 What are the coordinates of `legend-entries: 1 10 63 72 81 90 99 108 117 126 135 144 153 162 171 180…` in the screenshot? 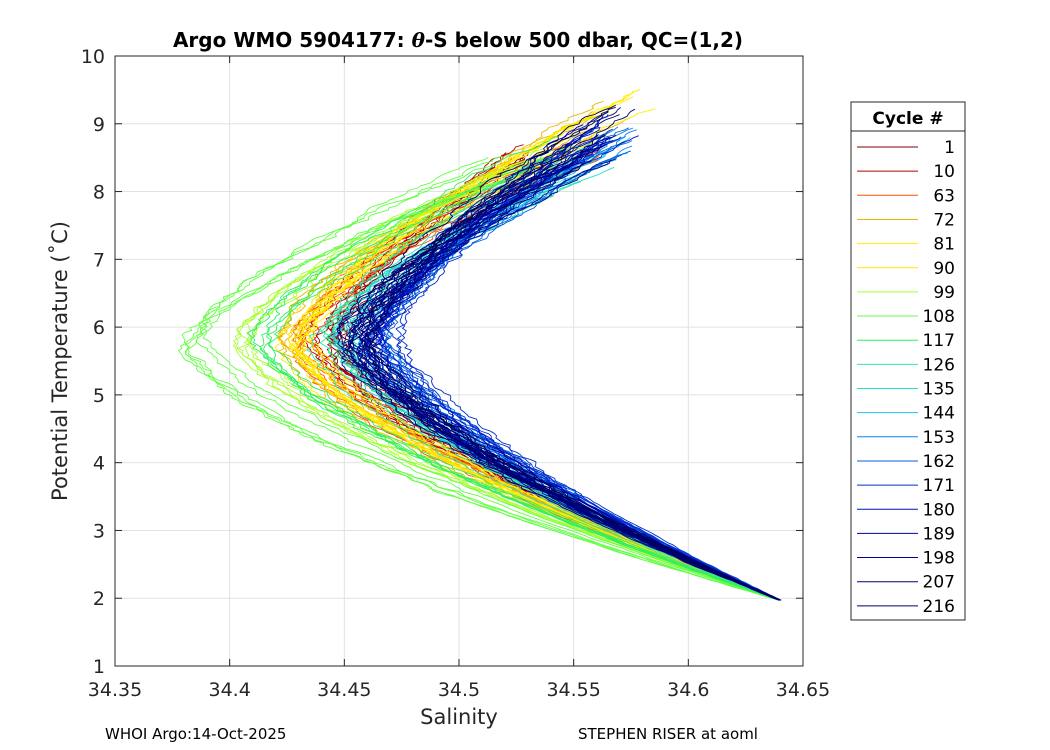 It's located at (906, 377).